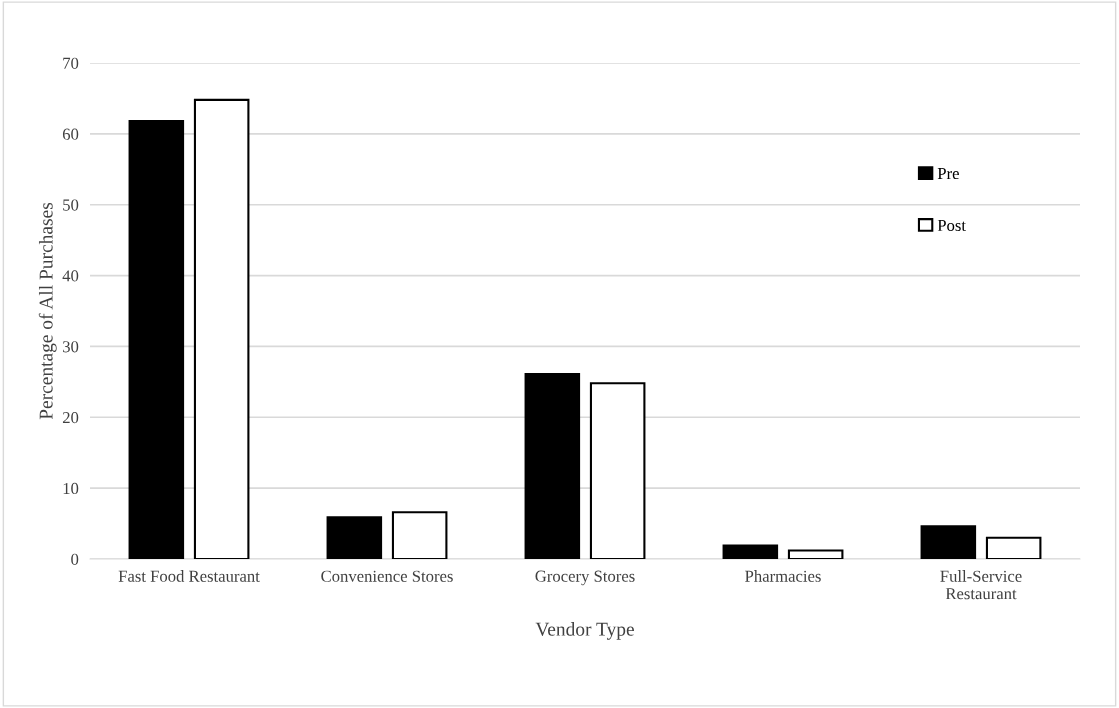 The image size is (1119, 708). What do you see at coordinates (585, 578) in the screenshot?
I see `x-tick-label: Grocery Stores` at bounding box center [585, 578].